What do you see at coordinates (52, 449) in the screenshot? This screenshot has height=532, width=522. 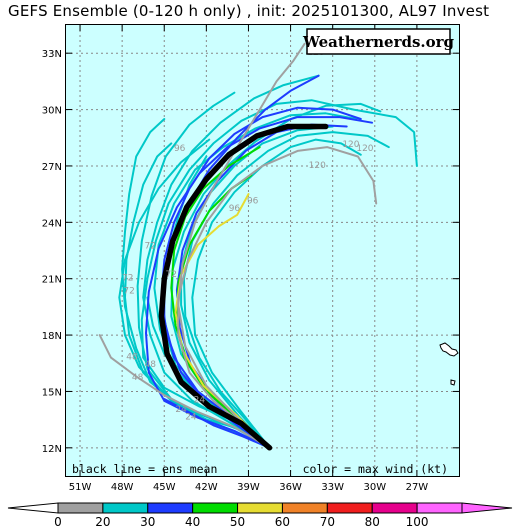 I see `y-tick-label: 12N` at bounding box center [52, 449].